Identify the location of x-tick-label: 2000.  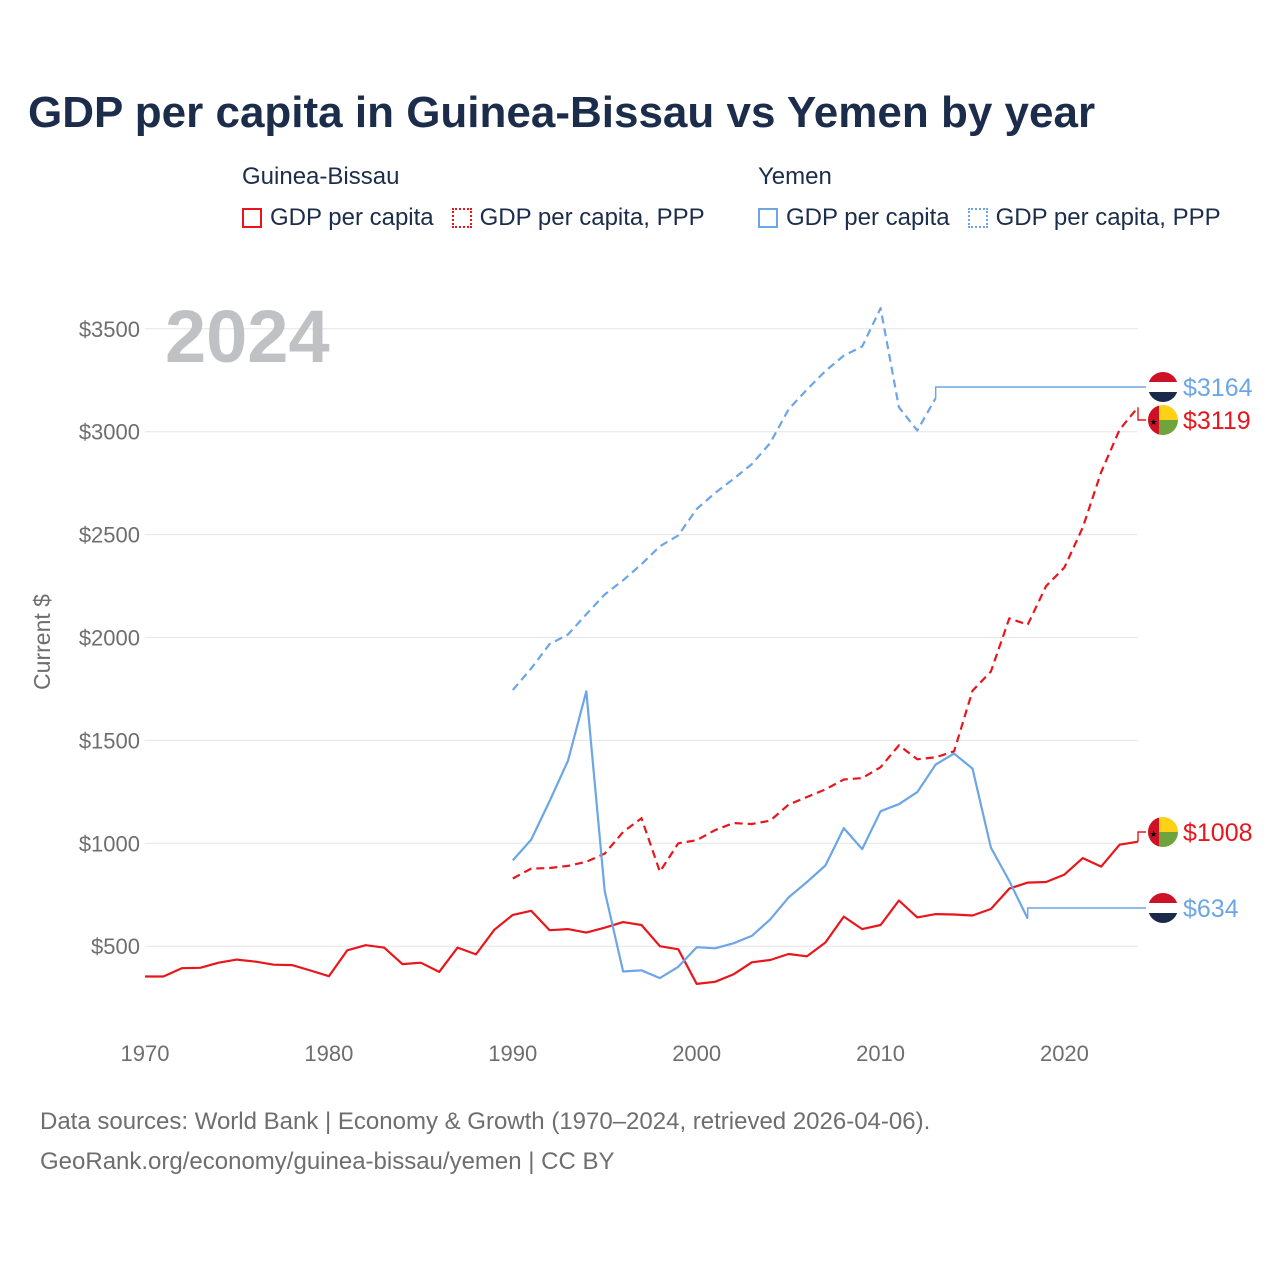
(696, 1053).